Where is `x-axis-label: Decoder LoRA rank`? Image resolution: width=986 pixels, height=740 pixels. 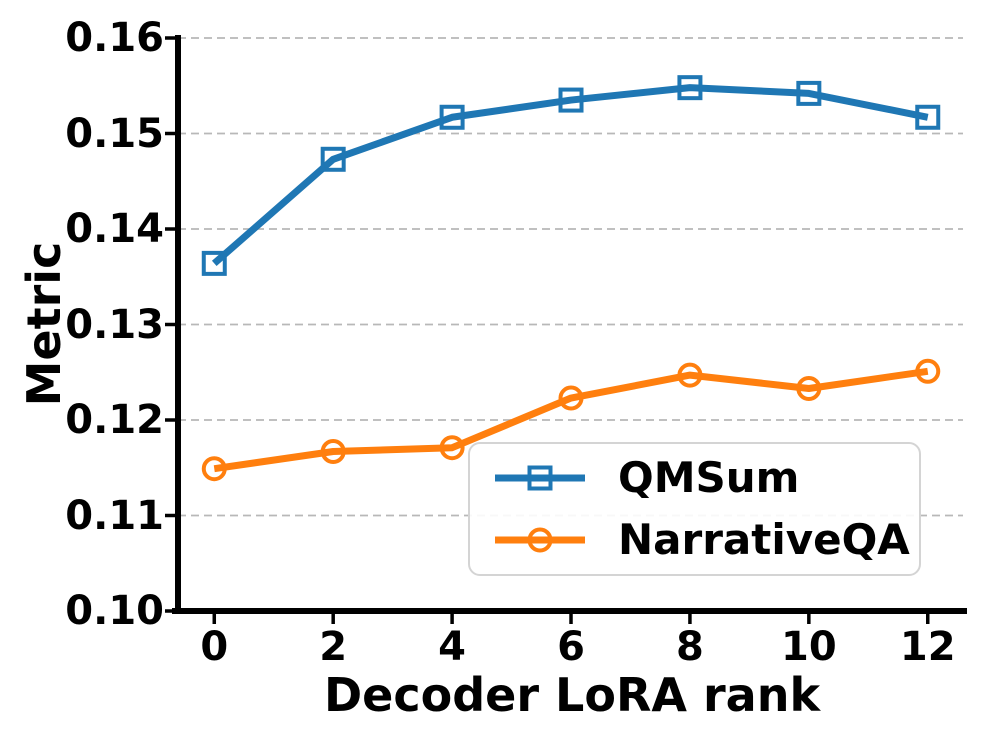 x-axis-label: Decoder LoRA rank is located at coordinates (572, 695).